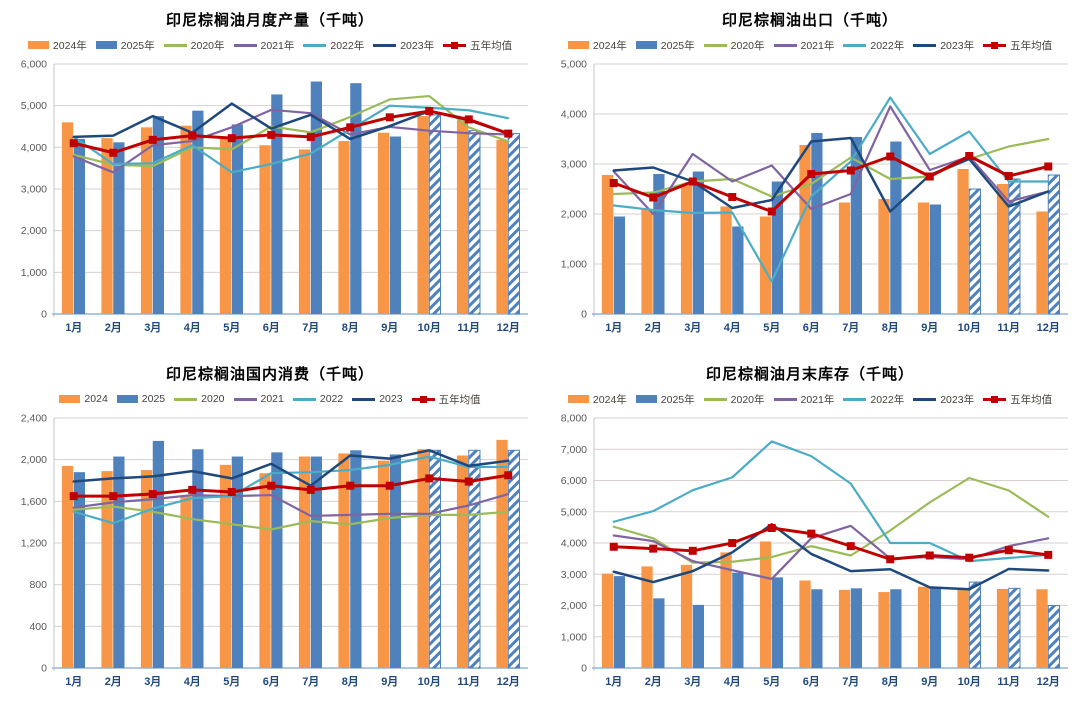  What do you see at coordinates (331, 399) in the screenshot?
I see `legend-label: 2022` at bounding box center [331, 399].